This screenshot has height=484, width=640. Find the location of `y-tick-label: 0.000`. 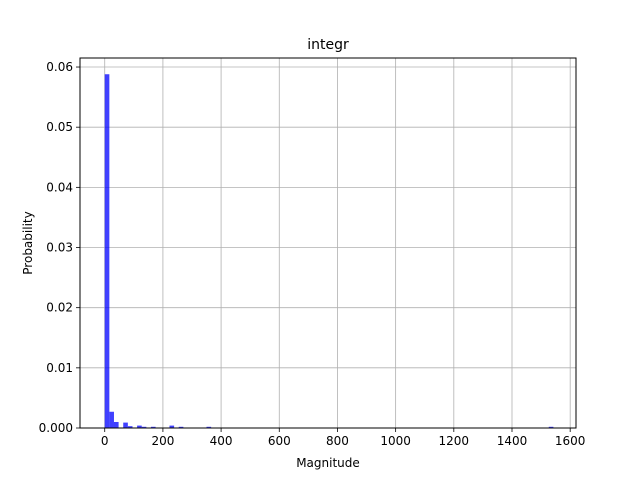

y-tick-label: 0.000 is located at coordinates (56, 428).